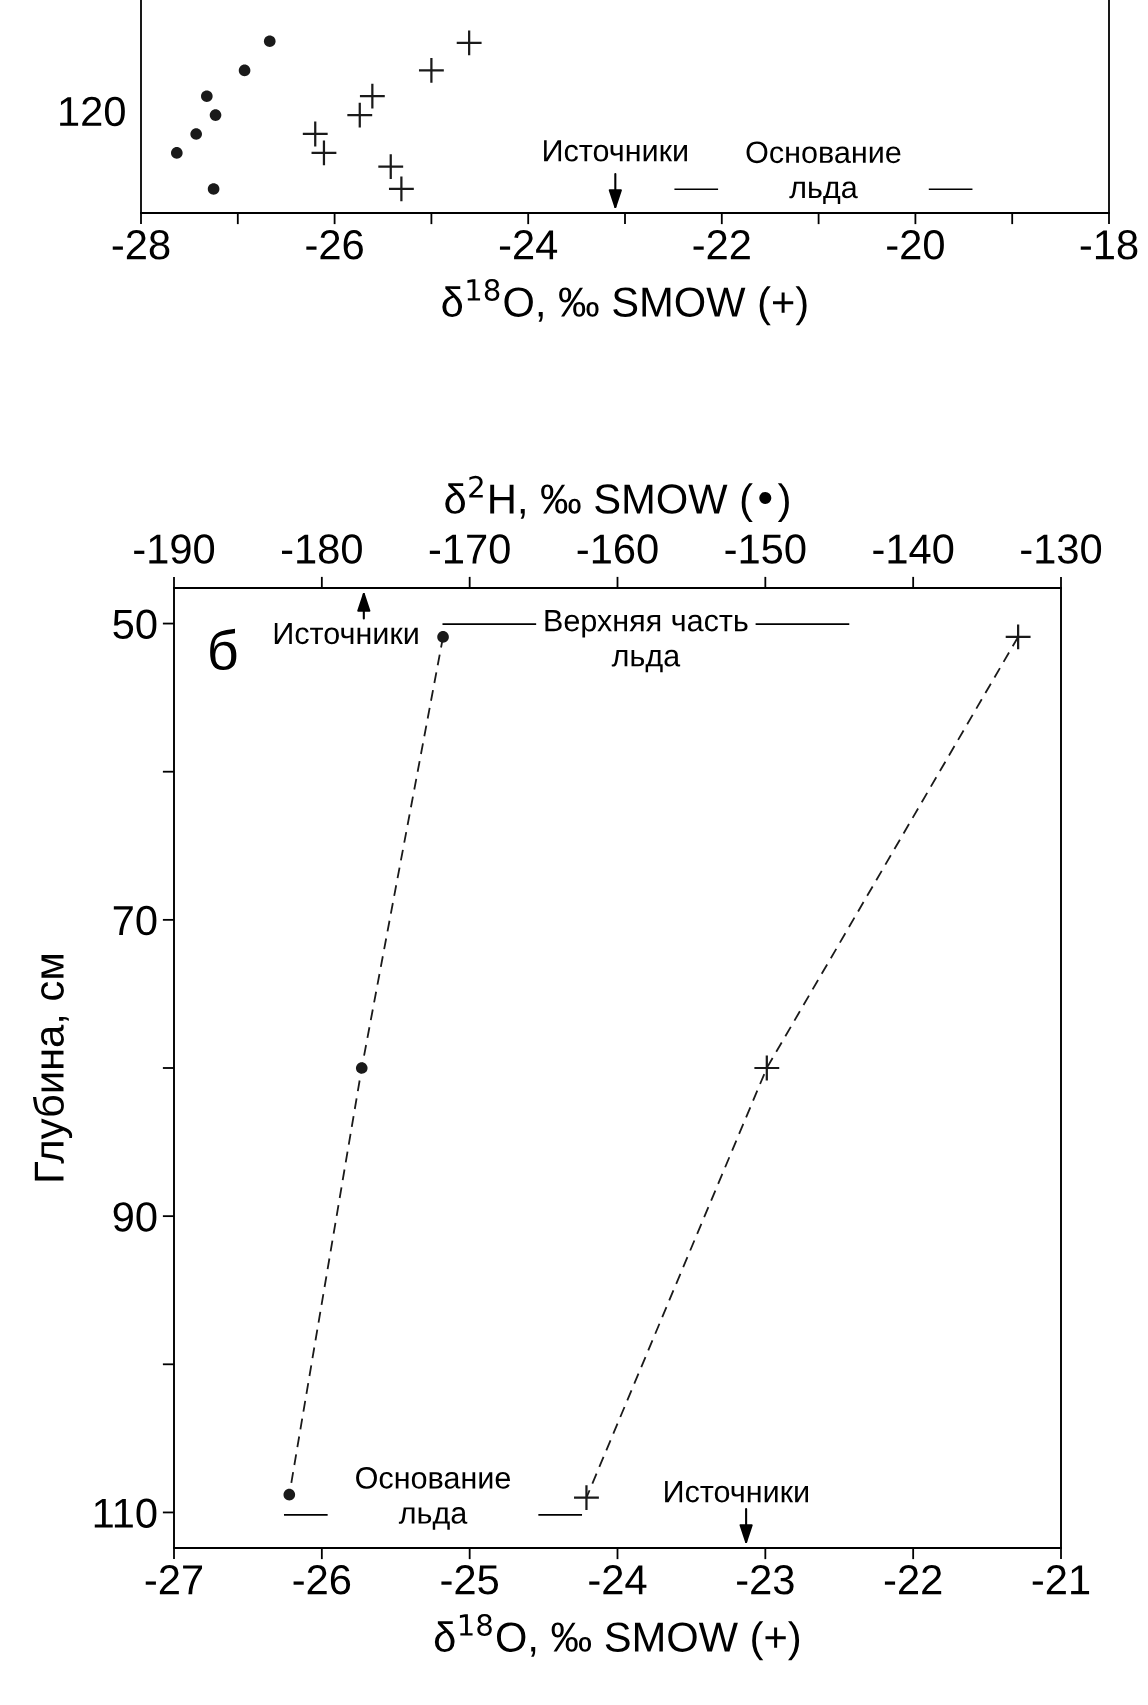  What do you see at coordinates (125, 1513) in the screenshot?
I see `y-tick-label: 110` at bounding box center [125, 1513].